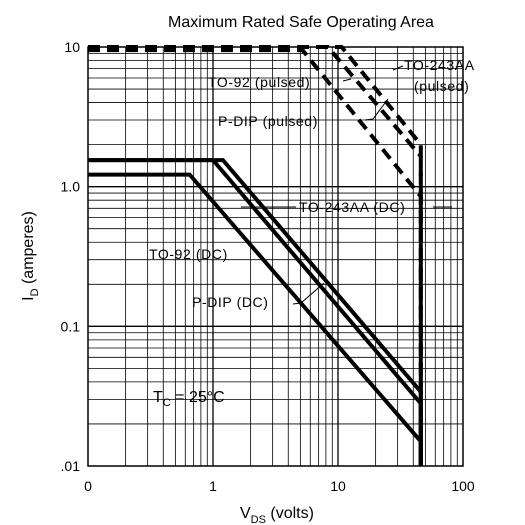  What do you see at coordinates (71, 187) in the screenshot?
I see `y-tick-label: 1.0` at bounding box center [71, 187].